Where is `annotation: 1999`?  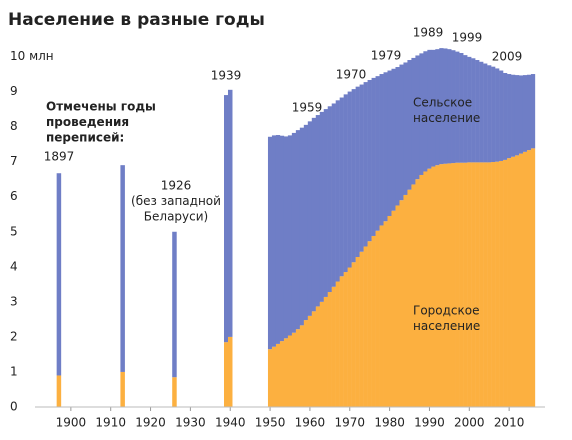 annotation: 1999 is located at coordinates (467, 38).